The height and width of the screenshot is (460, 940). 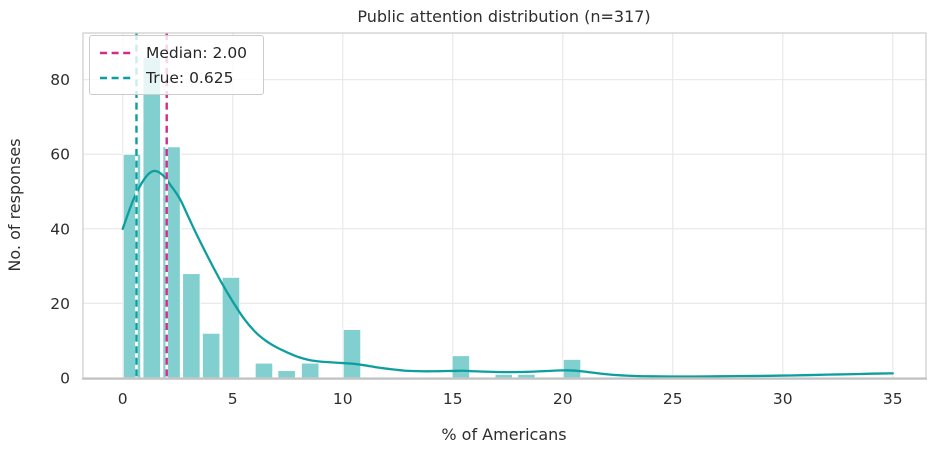 I want to click on median-dashed-line-swatch, so click(x=116, y=52).